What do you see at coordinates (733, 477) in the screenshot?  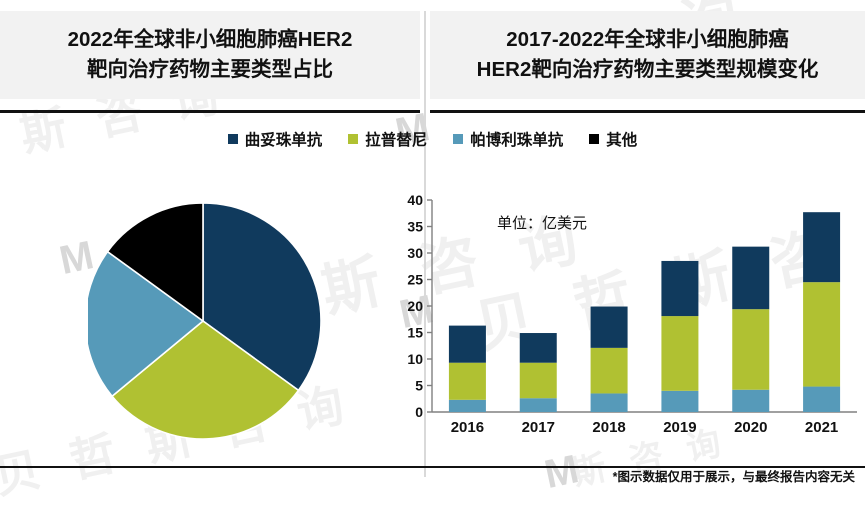 I see `footnote: *图示数据仅用于展示，与最终报告内容无关` at bounding box center [733, 477].